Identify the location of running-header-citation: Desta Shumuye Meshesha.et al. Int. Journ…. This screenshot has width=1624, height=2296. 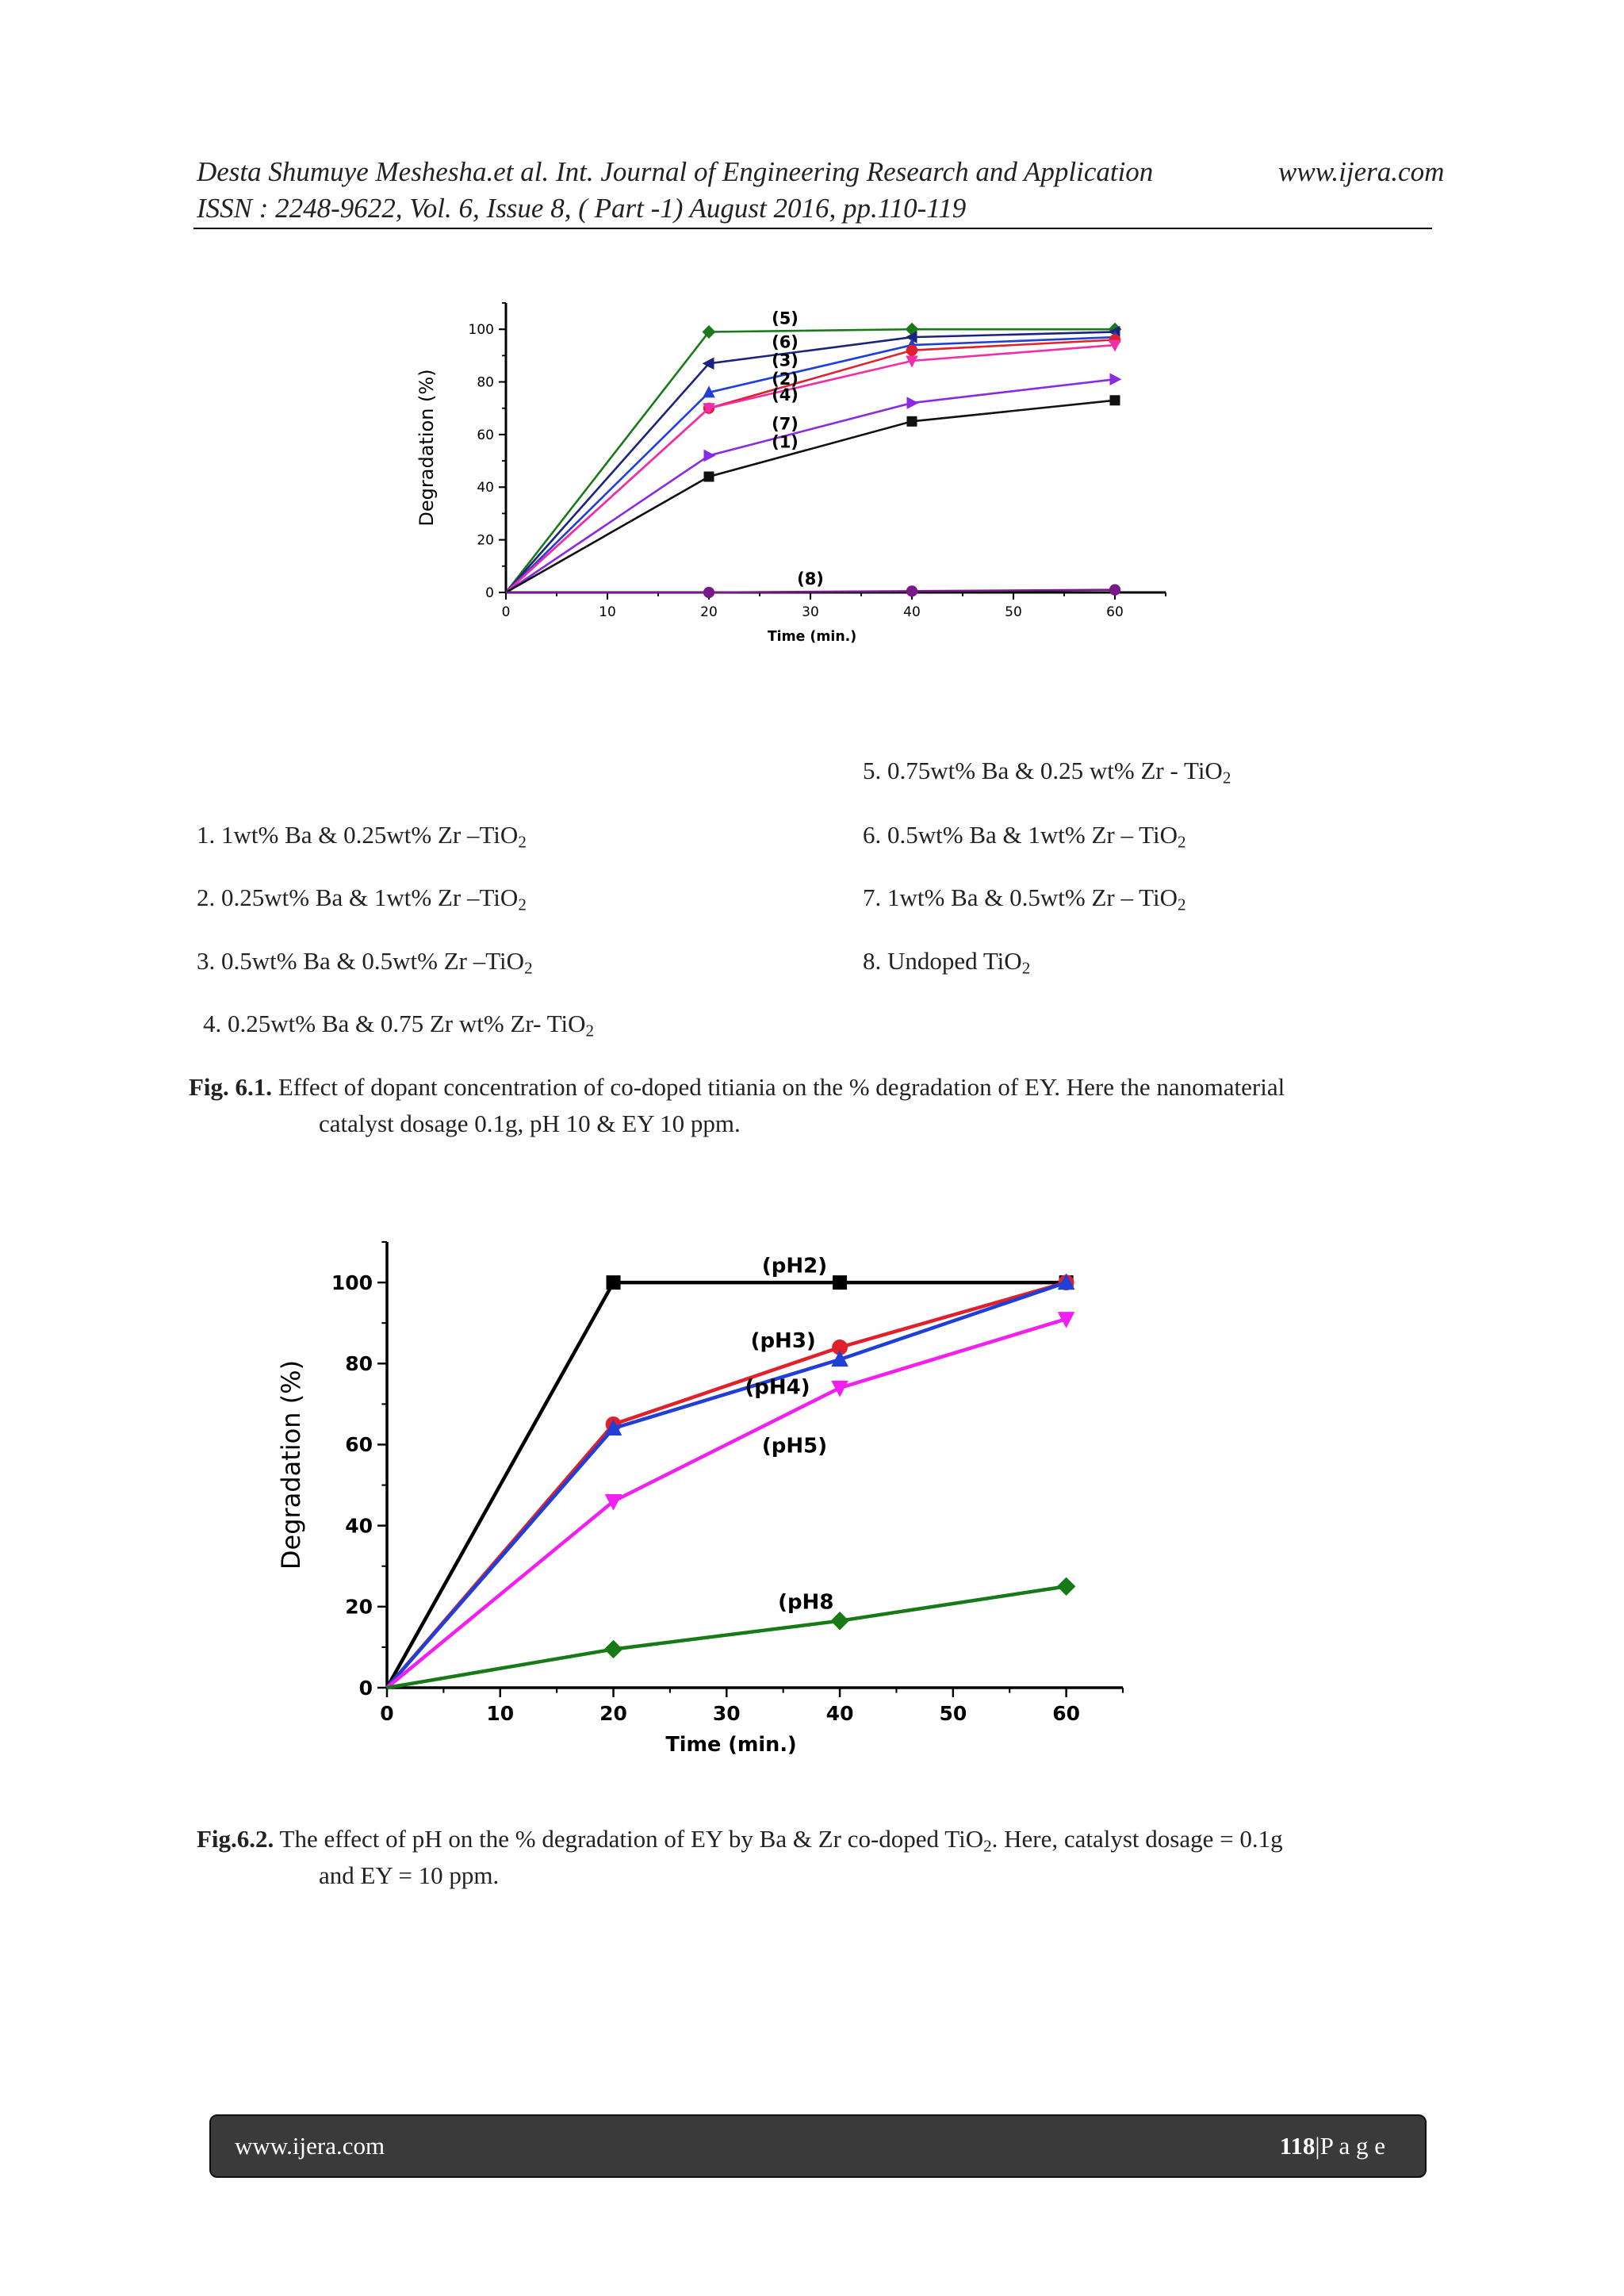
(675, 171).